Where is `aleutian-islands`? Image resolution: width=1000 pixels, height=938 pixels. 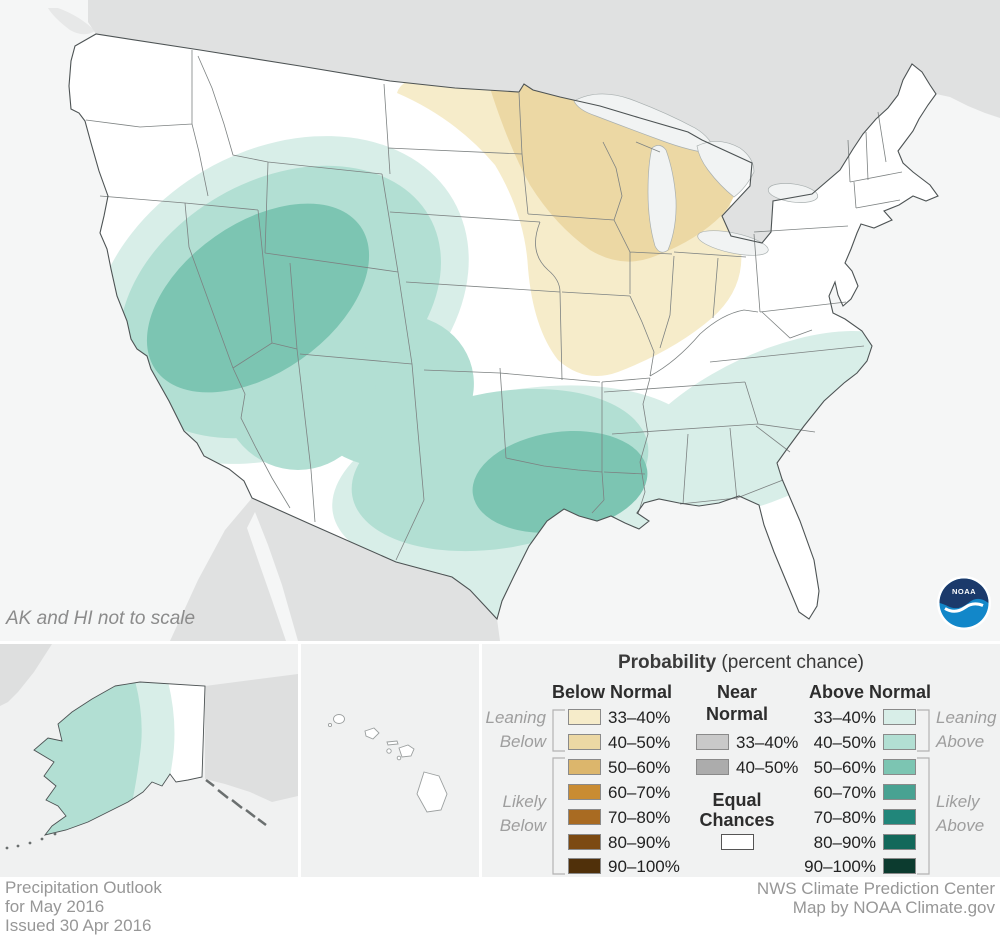 aleutian-islands is located at coordinates (31, 841).